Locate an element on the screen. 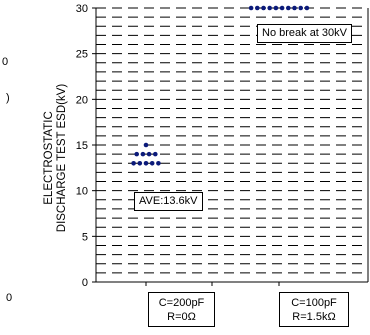 The width and height of the screenshot is (370, 335). y-tick-label: 10 is located at coordinates (82, 192).